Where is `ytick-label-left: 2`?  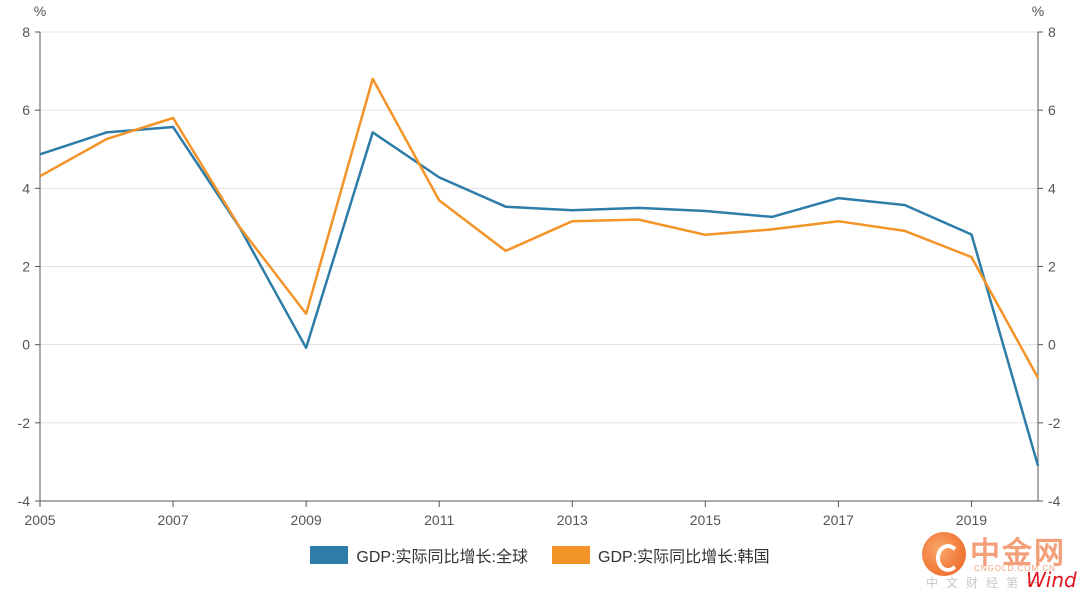 ytick-label-left: 2 is located at coordinates (26, 267).